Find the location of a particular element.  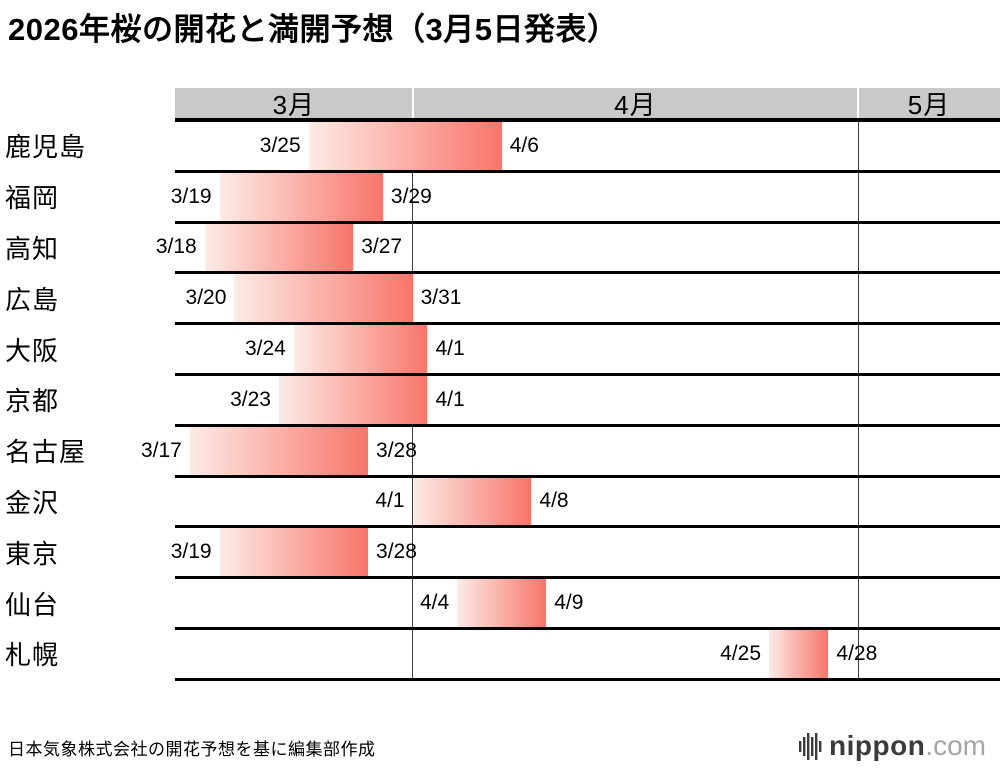

city-row: 鹿児島 3/25 4/6 is located at coordinates (502, 147).